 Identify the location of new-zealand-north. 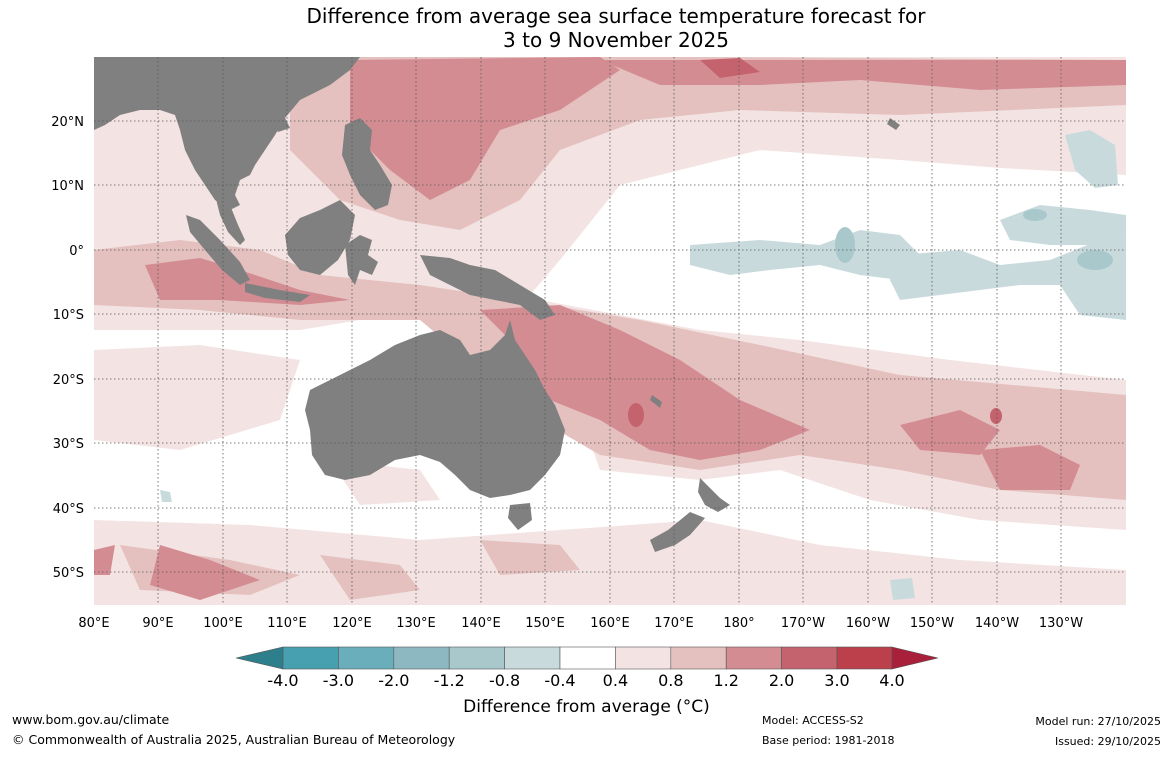
(714, 495).